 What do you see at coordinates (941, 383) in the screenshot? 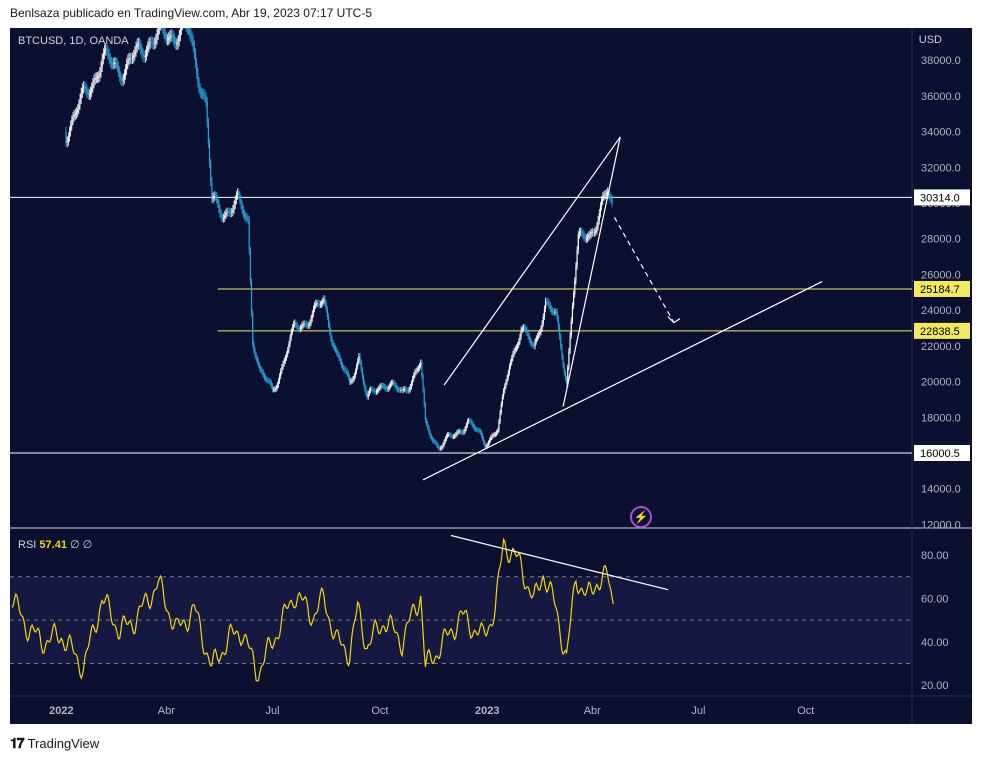
I see `price-tick-label: 20000.0` at bounding box center [941, 383].